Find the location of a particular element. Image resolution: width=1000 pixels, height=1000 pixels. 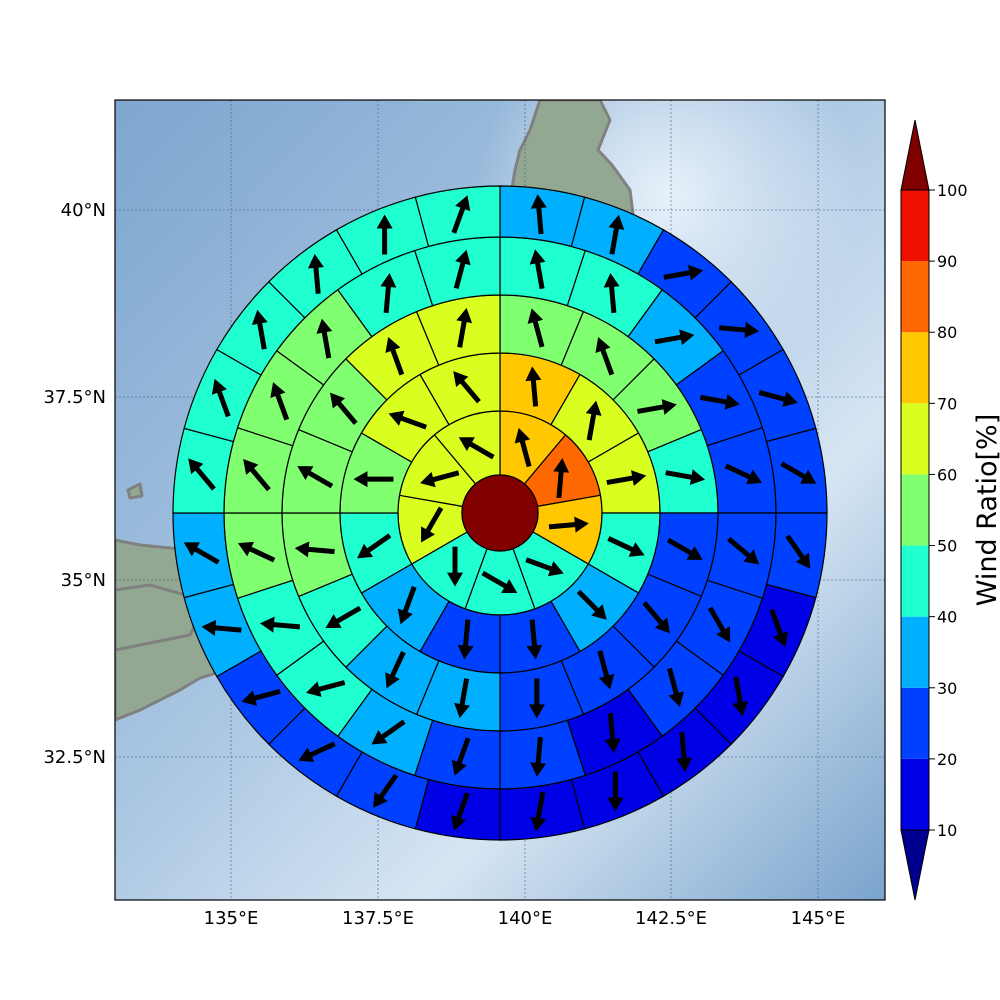

lat-tick-label: 35°N is located at coordinates (83, 580).